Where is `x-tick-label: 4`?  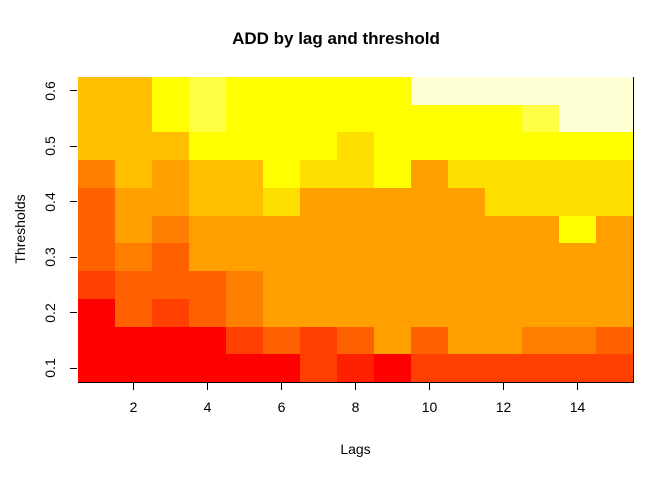 x-tick-label: 4 is located at coordinates (207, 407).